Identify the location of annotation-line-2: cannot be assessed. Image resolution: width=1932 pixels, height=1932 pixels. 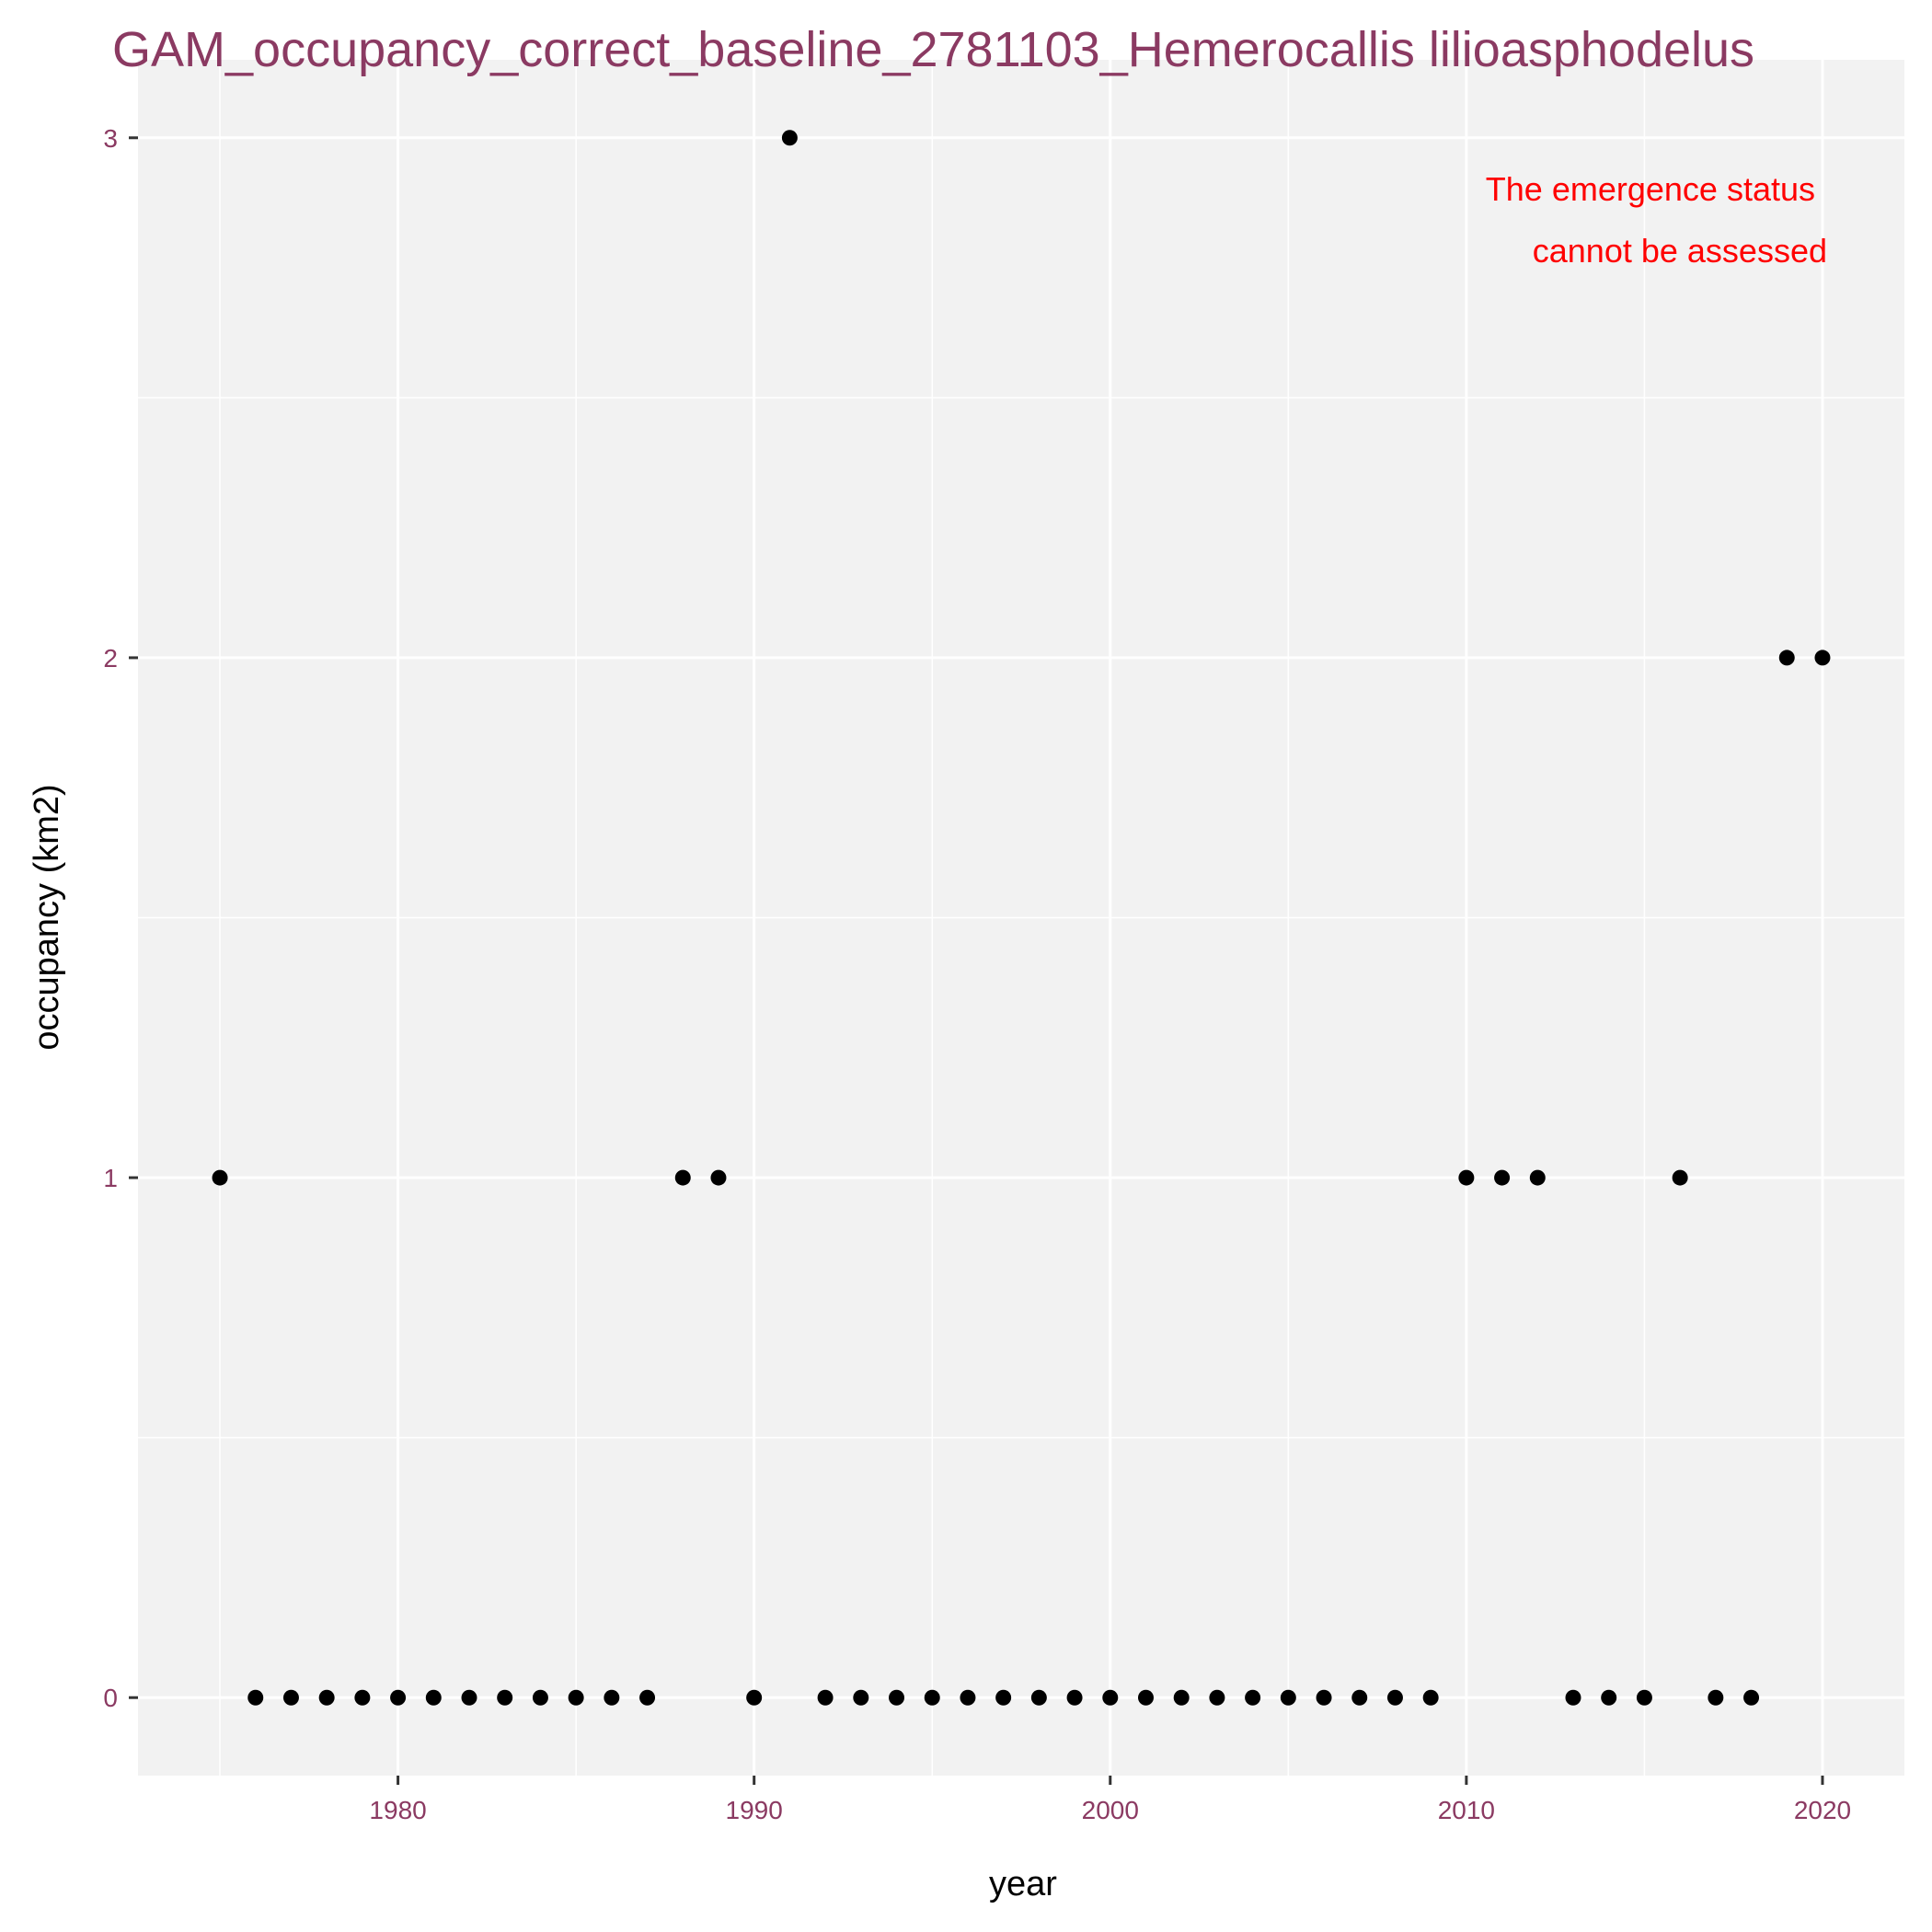
(1680, 251).